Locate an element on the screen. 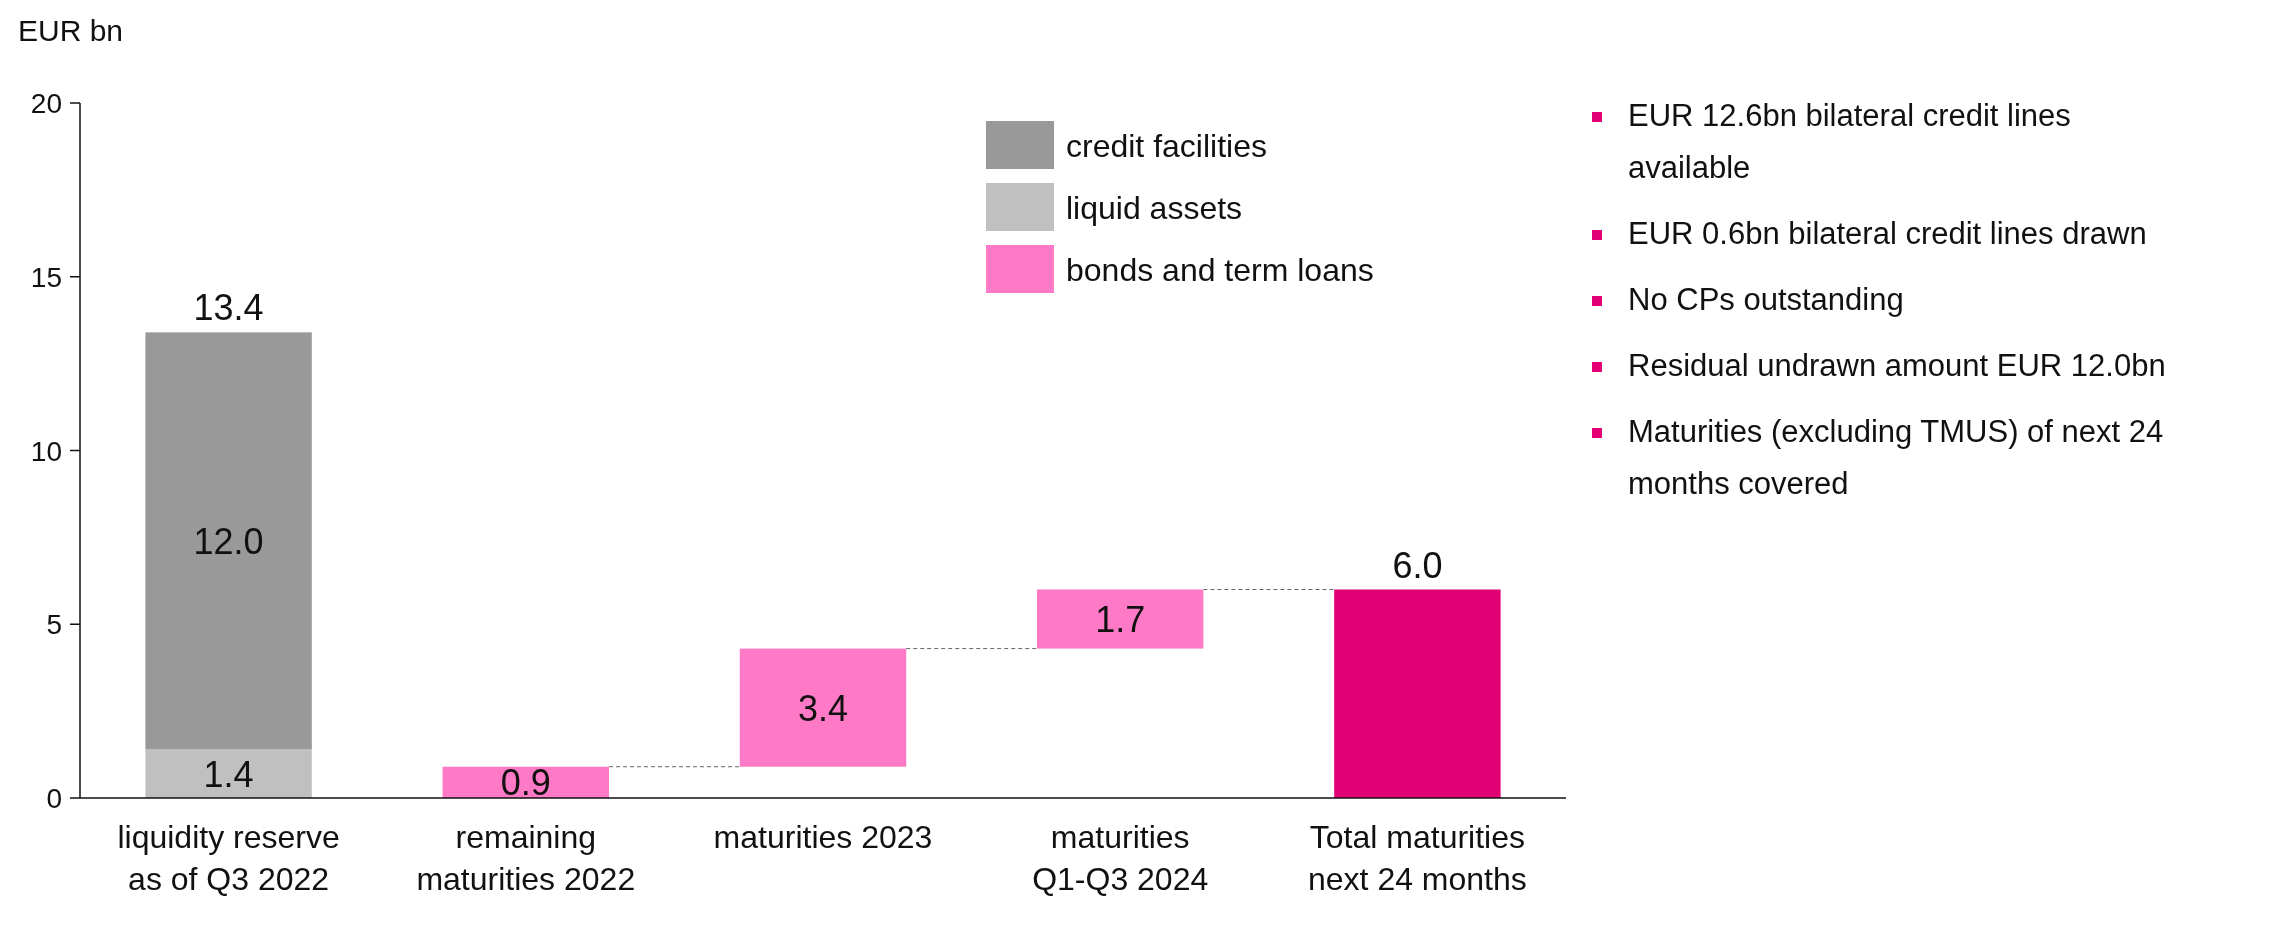 The width and height of the screenshot is (2277, 948). data-label: 1.7 is located at coordinates (1120, 620).